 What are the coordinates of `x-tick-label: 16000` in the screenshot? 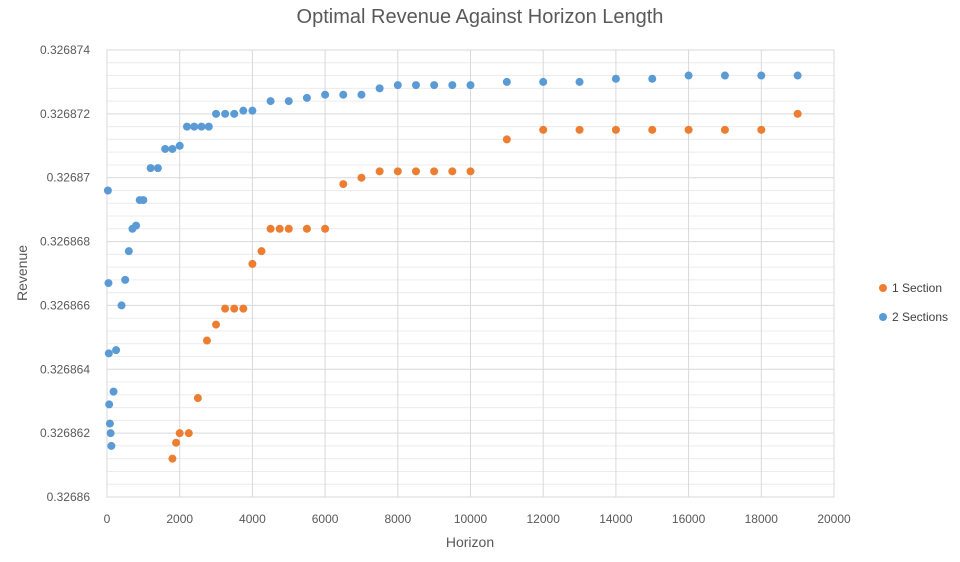 It's located at (689, 519).